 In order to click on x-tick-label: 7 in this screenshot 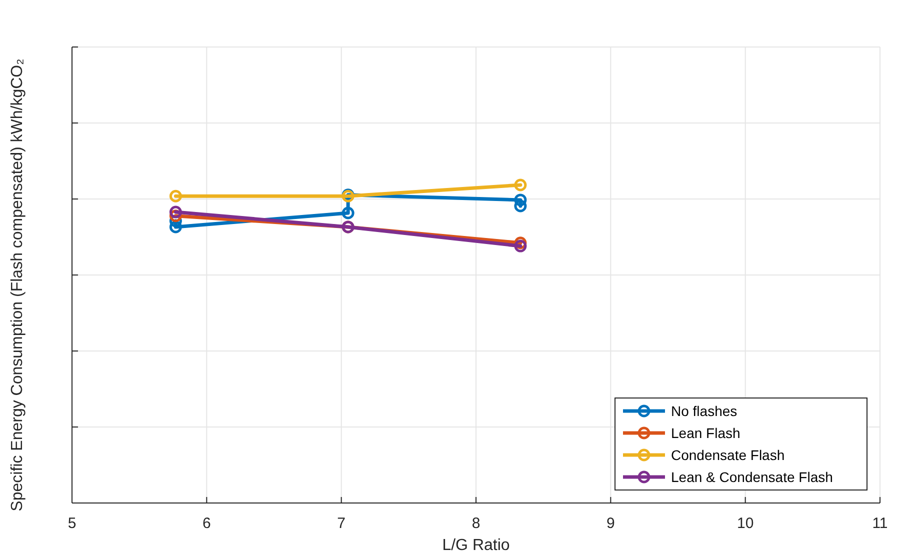, I will do `click(341, 523)`.